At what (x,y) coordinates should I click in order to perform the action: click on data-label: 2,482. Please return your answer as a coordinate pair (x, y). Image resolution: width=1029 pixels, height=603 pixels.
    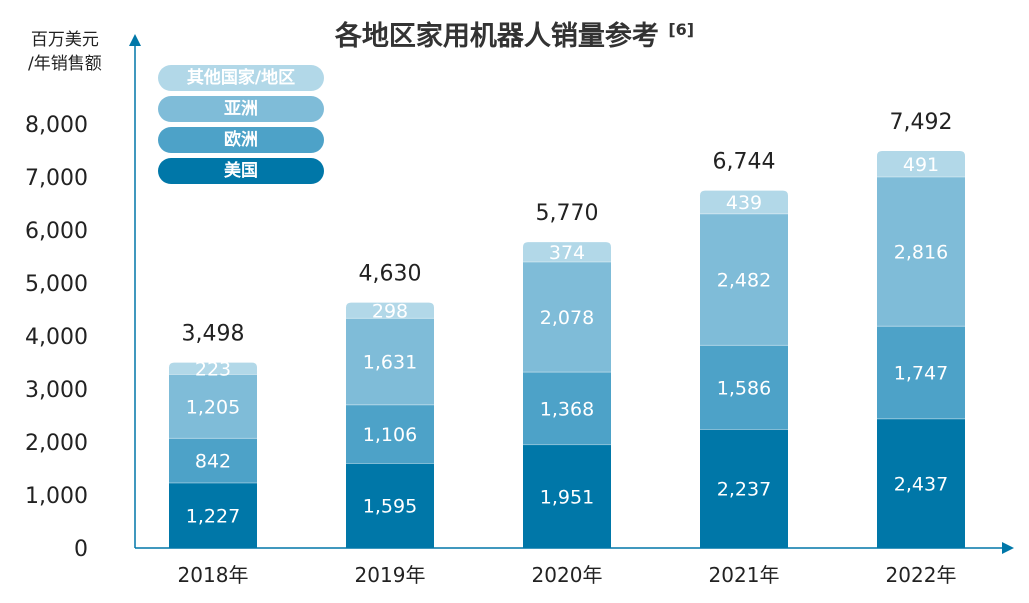
    Looking at the image, I should click on (744, 281).